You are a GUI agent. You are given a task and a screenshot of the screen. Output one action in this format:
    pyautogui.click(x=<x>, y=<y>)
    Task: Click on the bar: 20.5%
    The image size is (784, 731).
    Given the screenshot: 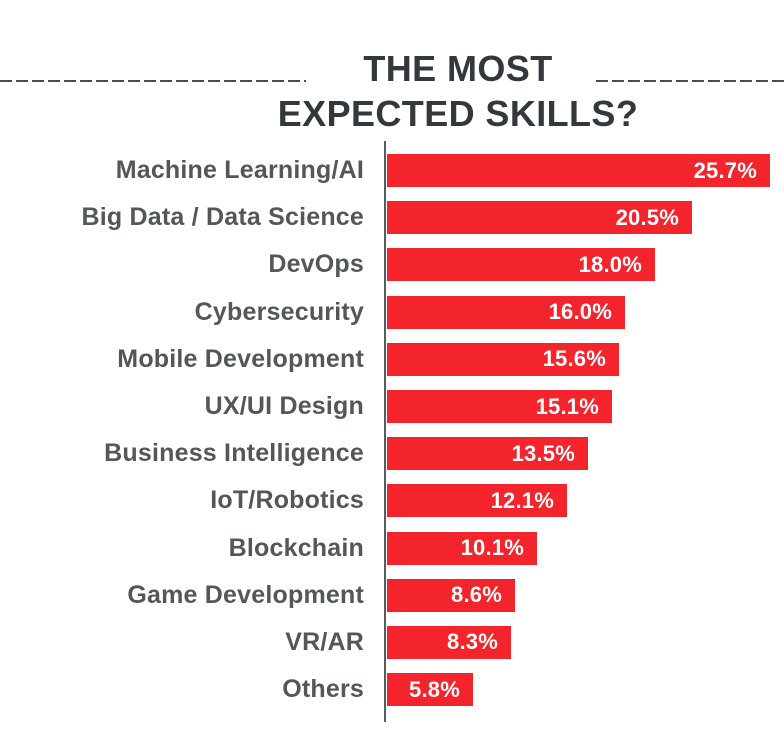 What is the action you would take?
    pyautogui.click(x=539, y=218)
    